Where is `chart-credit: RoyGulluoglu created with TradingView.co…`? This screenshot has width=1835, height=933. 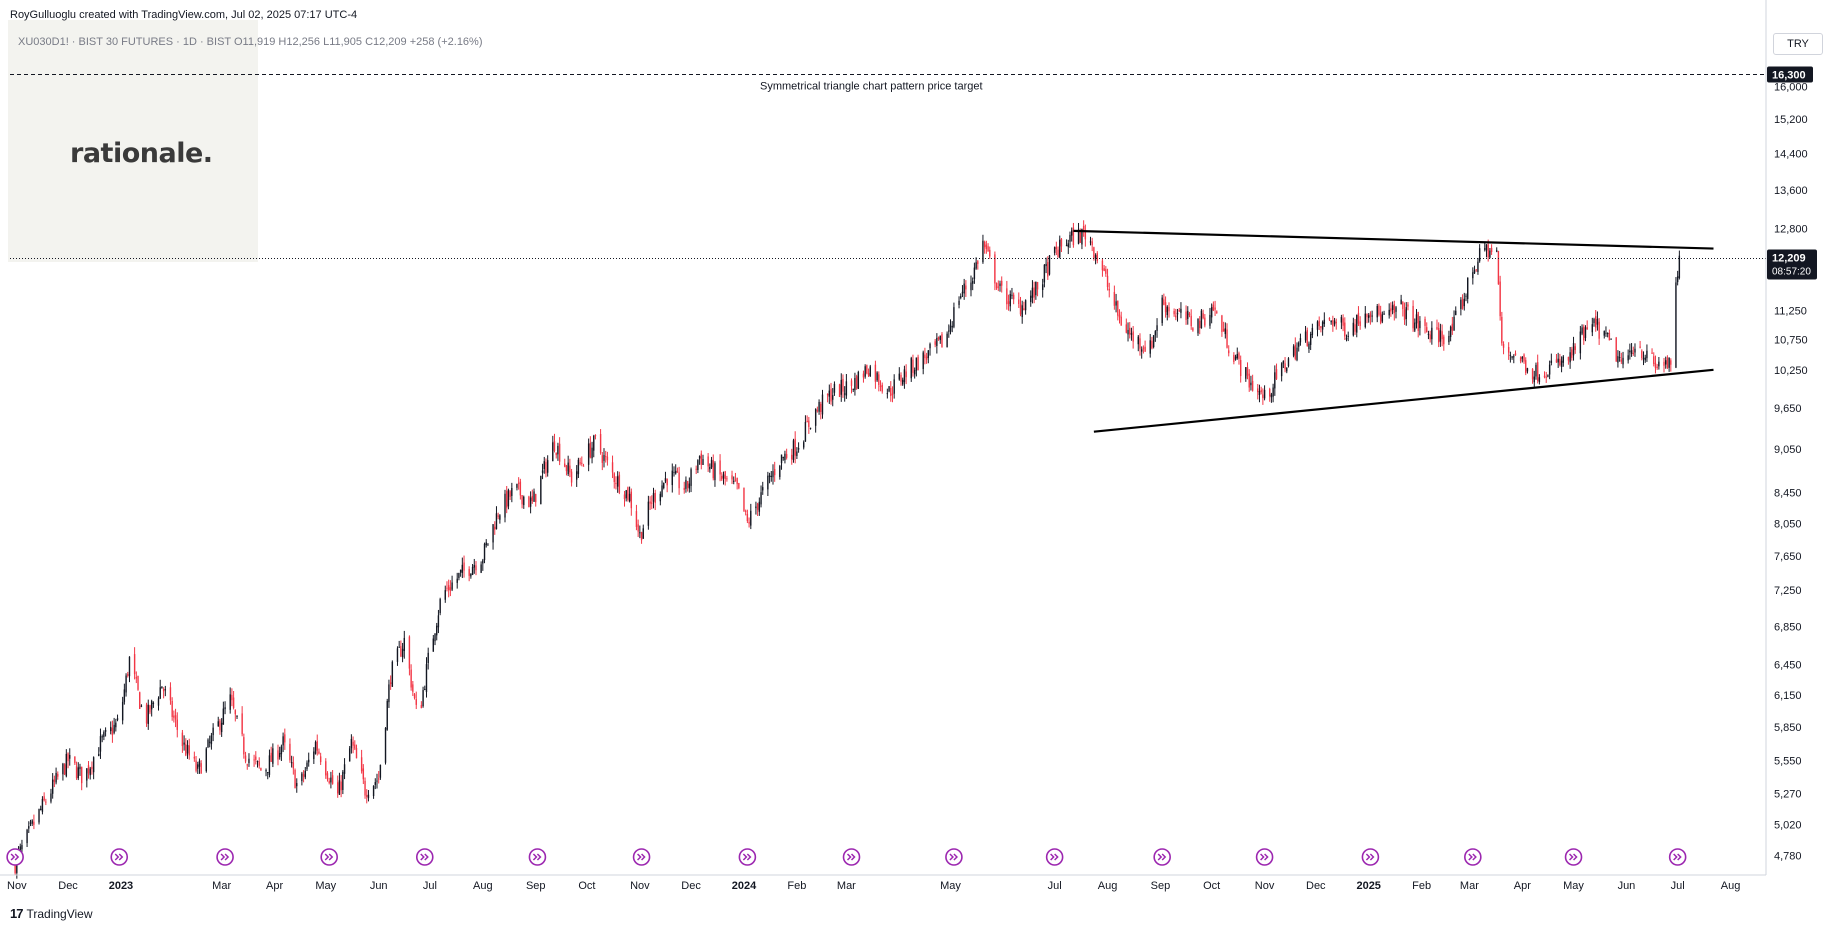 chart-credit: RoyGulluoglu created with TradingView.co… is located at coordinates (184, 15).